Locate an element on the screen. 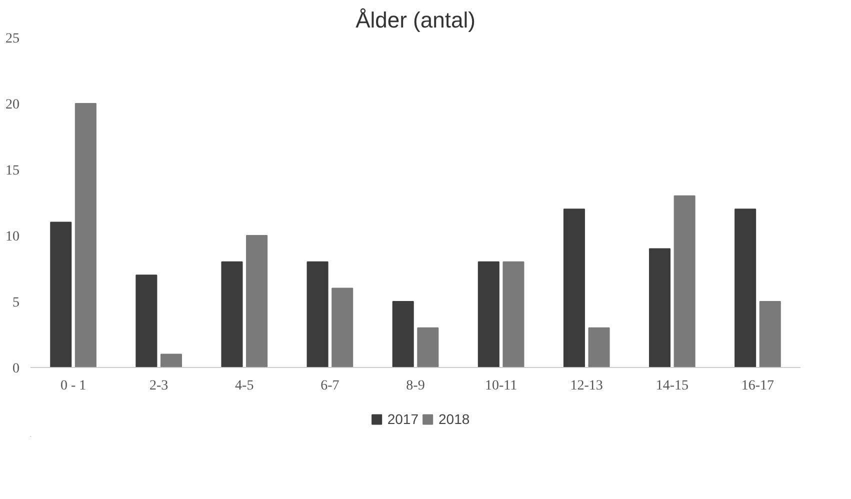 Image resolution: width=851 pixels, height=499 pixels. y-tick-label: 5 is located at coordinates (16, 303).